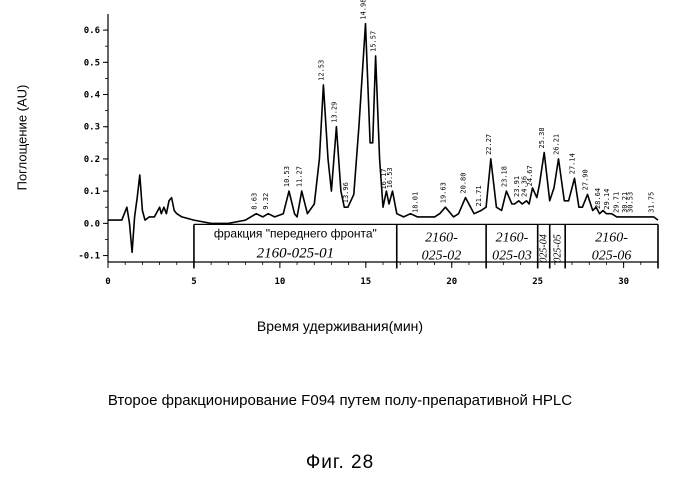 This screenshot has width=680, height=500. What do you see at coordinates (279, 282) in the screenshot?
I see `x-tick-label: 10` at bounding box center [279, 282].